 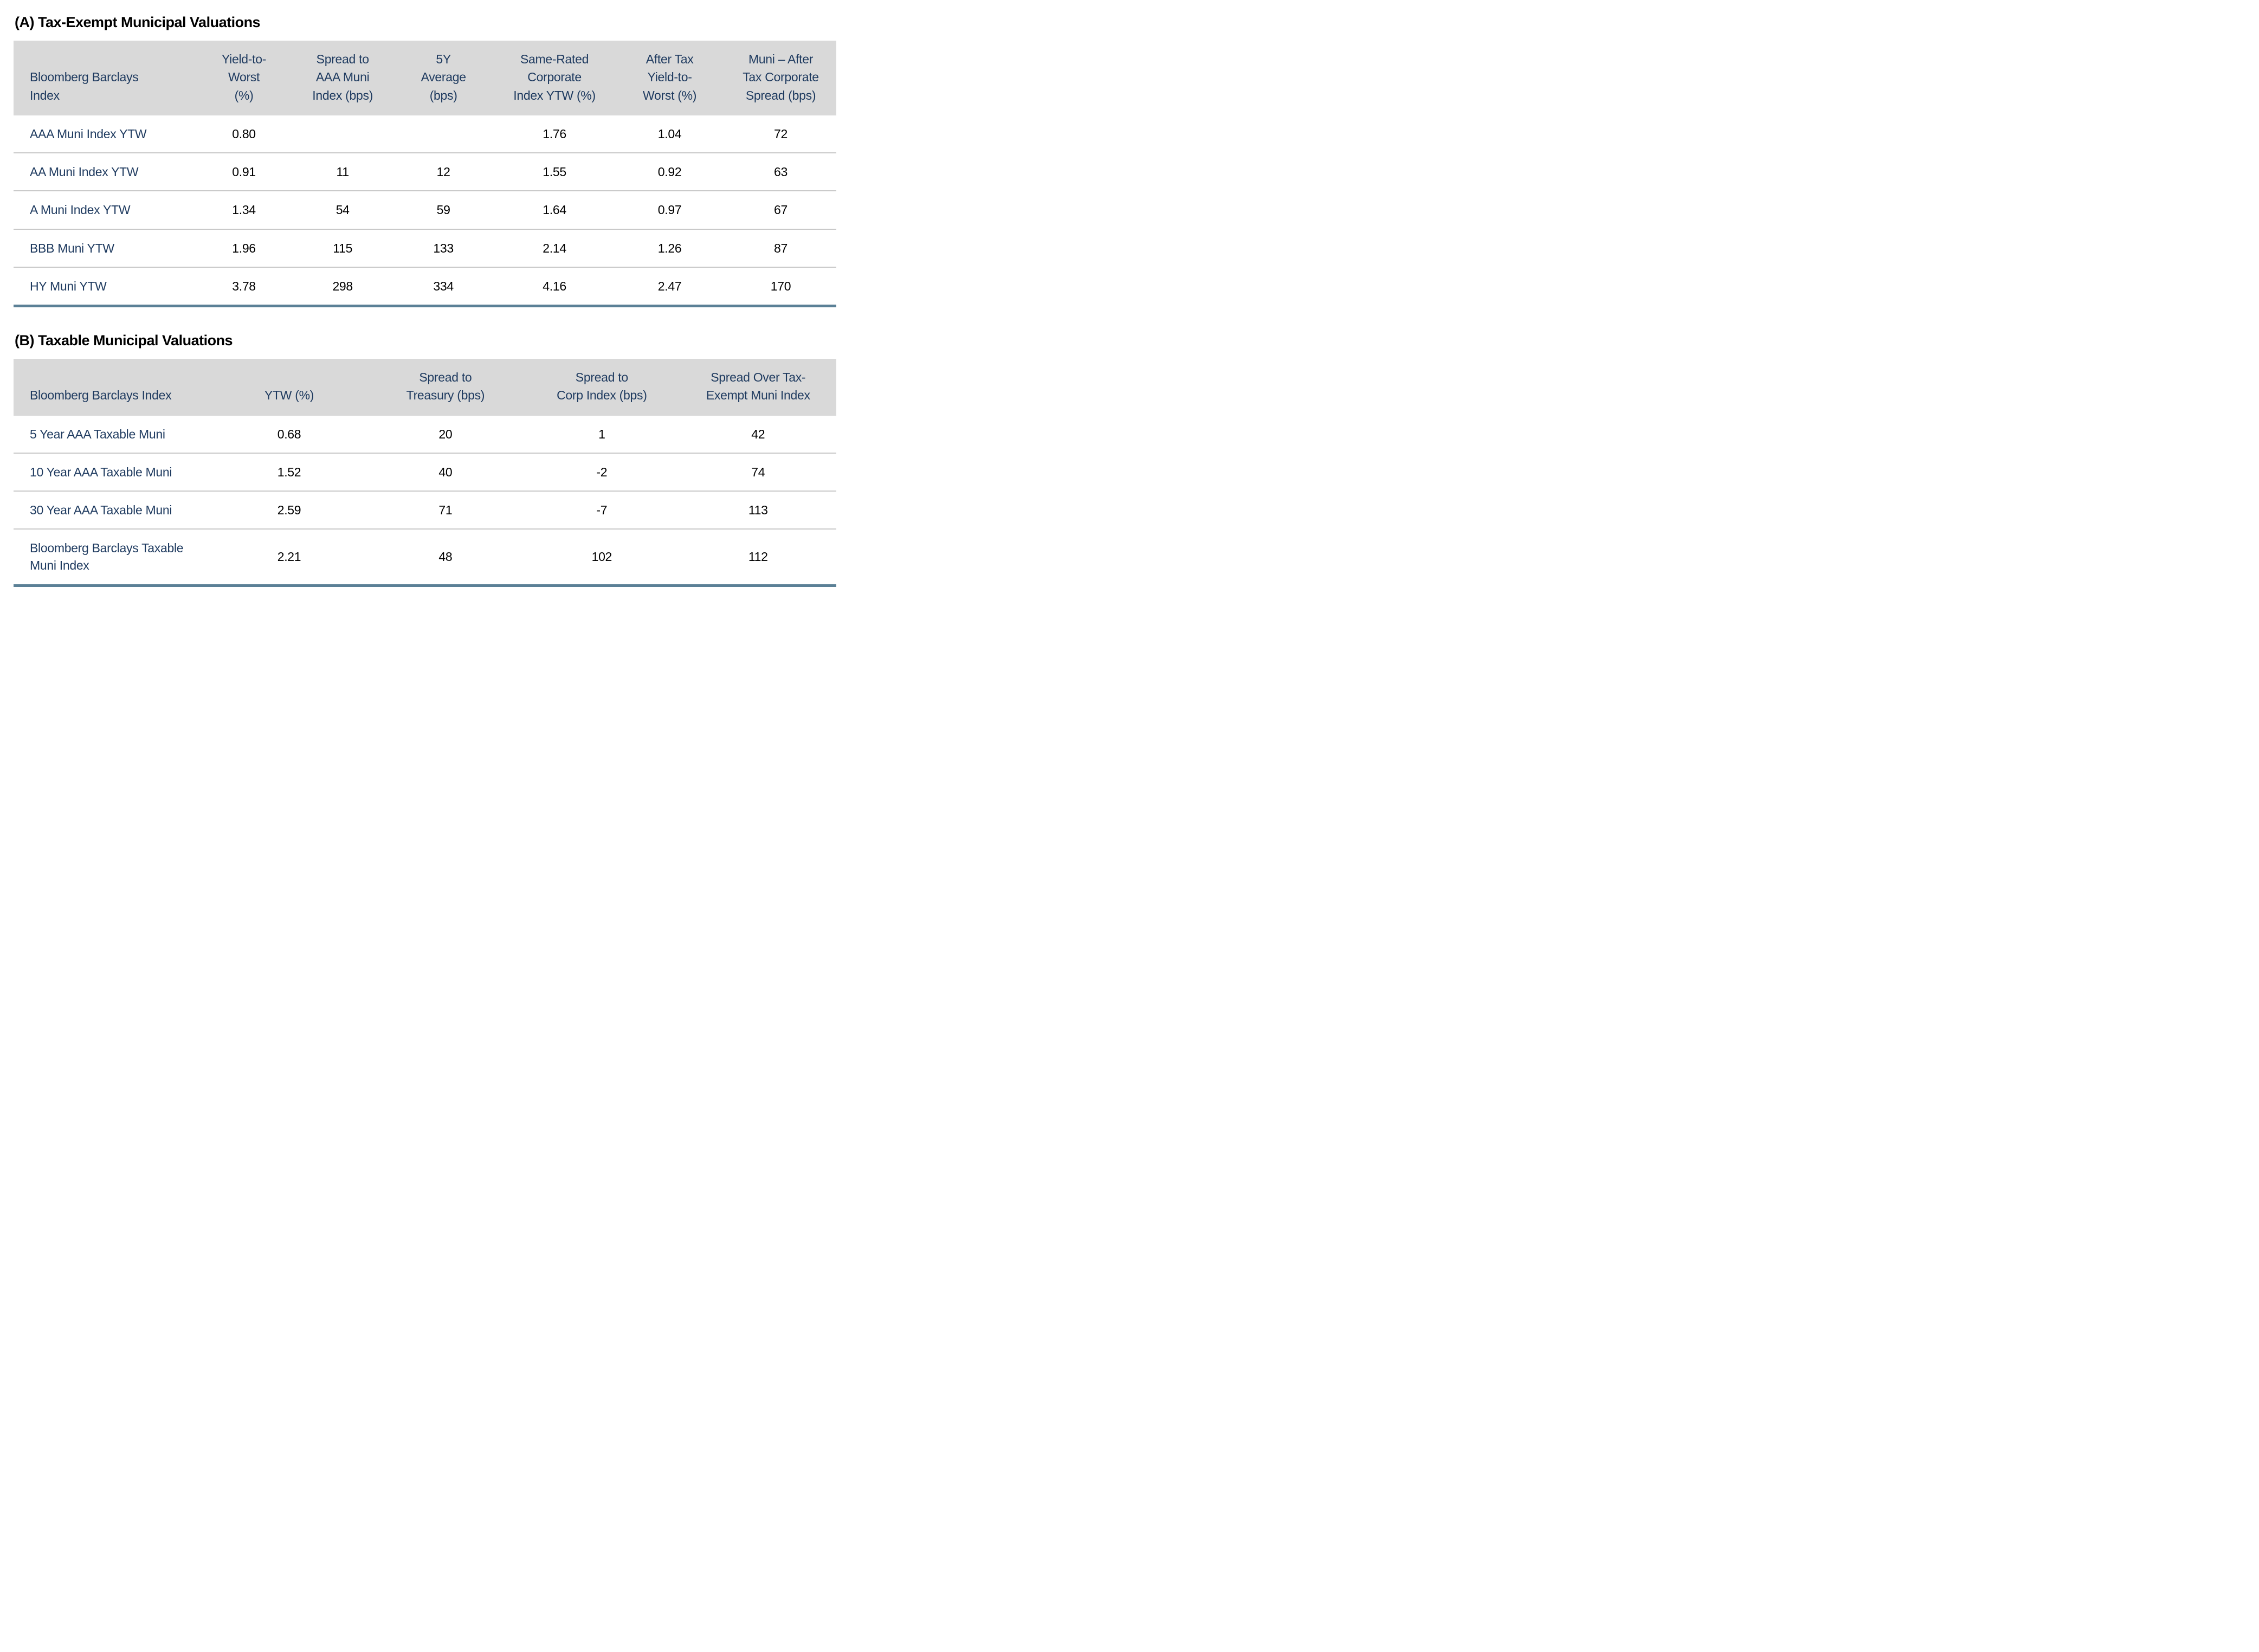 What do you see at coordinates (669, 134) in the screenshot?
I see `value-cell: 1.04` at bounding box center [669, 134].